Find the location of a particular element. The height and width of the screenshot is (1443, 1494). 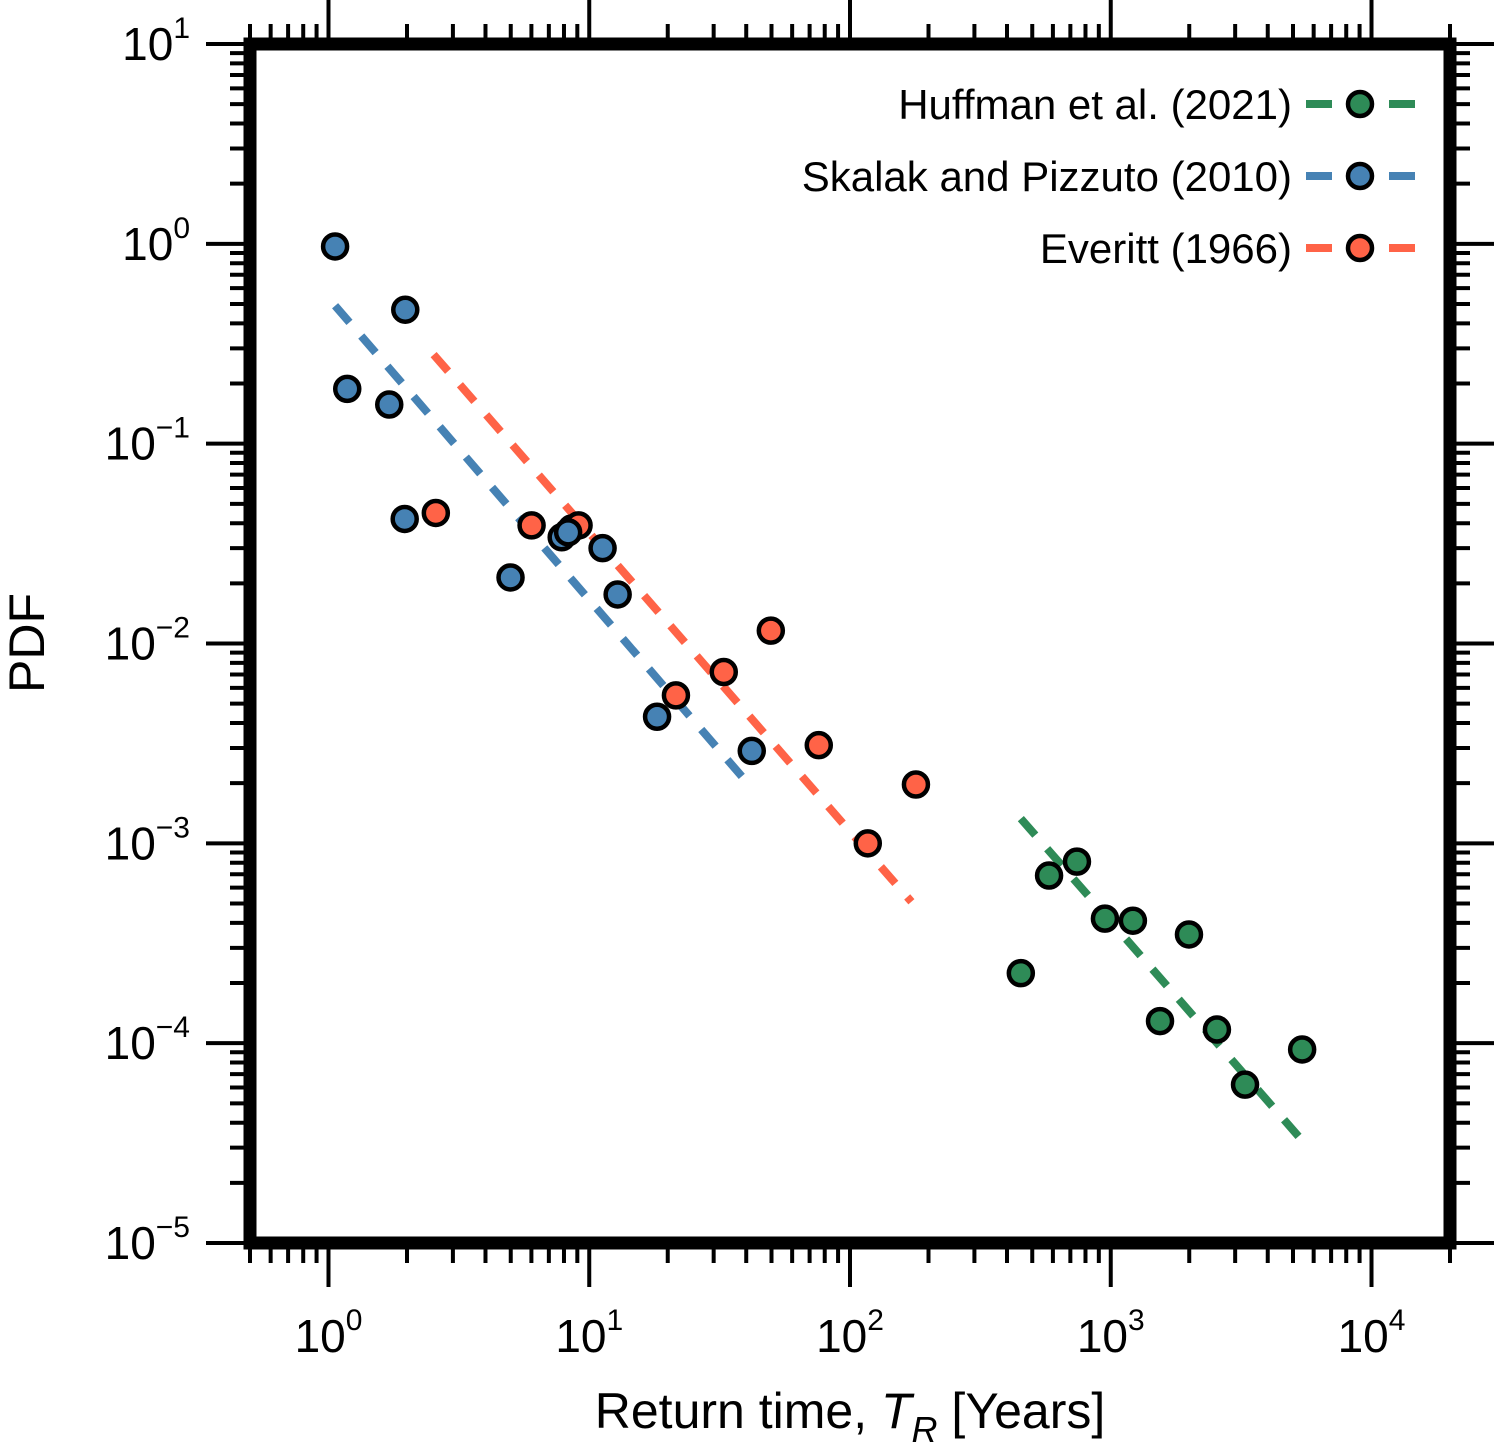

x-tick-labels: 10⁰ 10¹ 10² 10³ 10⁴ is located at coordinates (850, 1333).